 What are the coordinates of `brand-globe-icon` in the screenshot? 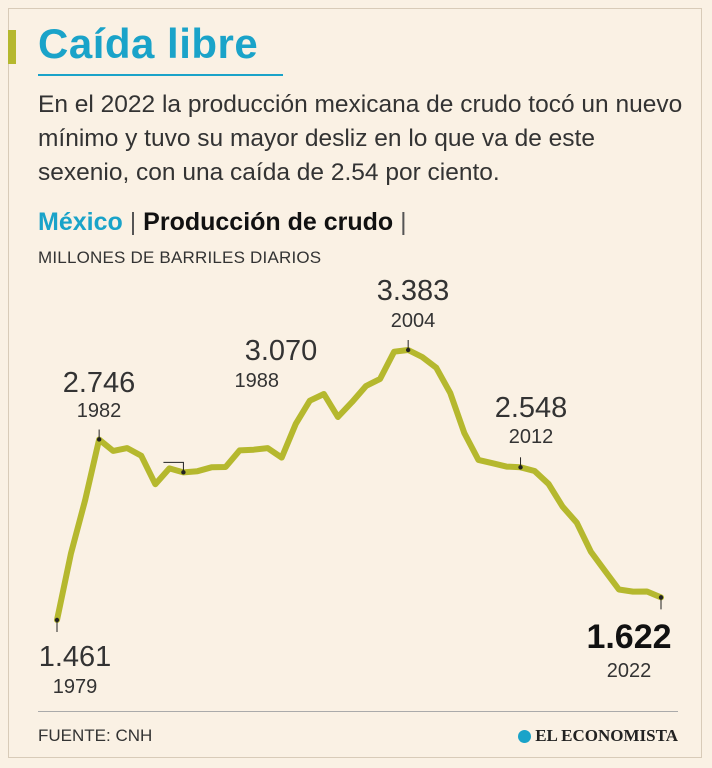 It's located at (525, 736).